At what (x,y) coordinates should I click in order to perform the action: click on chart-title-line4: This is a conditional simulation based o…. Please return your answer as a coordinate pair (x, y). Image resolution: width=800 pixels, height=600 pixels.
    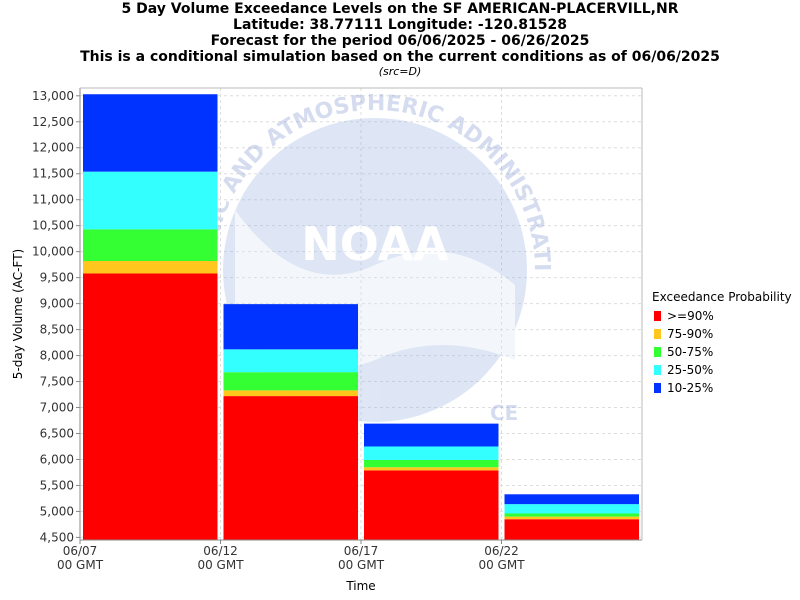
    Looking at the image, I should click on (400, 57).